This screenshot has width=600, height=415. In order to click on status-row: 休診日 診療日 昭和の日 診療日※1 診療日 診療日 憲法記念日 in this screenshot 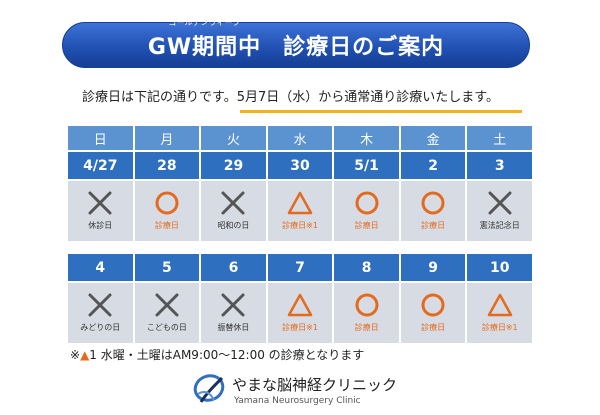, I will do `click(300, 211)`.